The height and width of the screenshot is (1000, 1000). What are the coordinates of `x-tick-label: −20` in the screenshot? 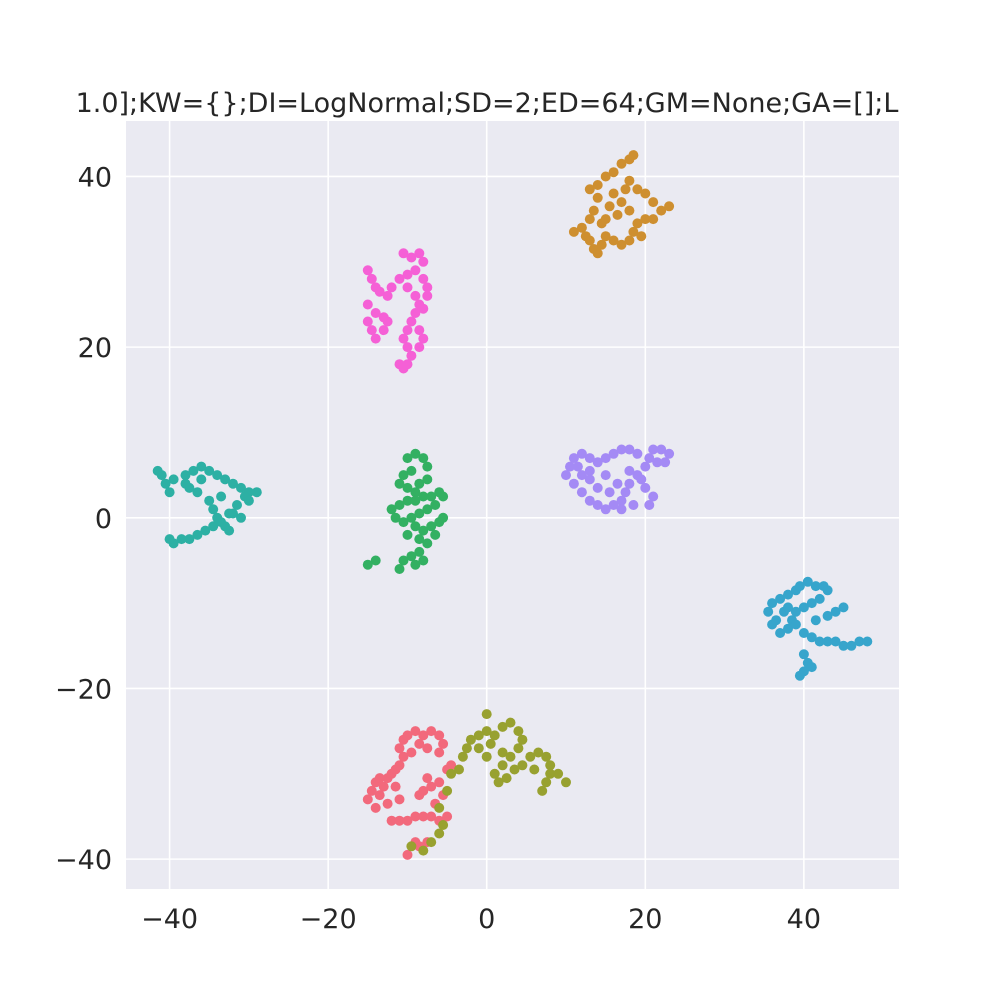 It's located at (328, 919).